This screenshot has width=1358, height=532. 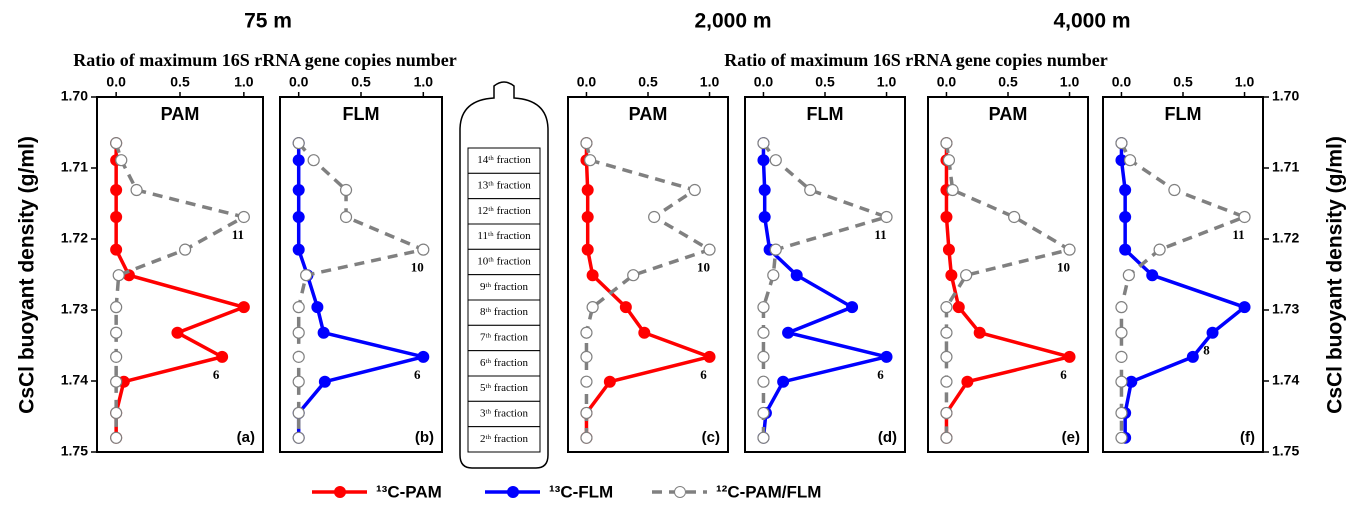 What do you see at coordinates (581, 491) in the screenshot?
I see `legend-label: ¹³C-FLM` at bounding box center [581, 491].